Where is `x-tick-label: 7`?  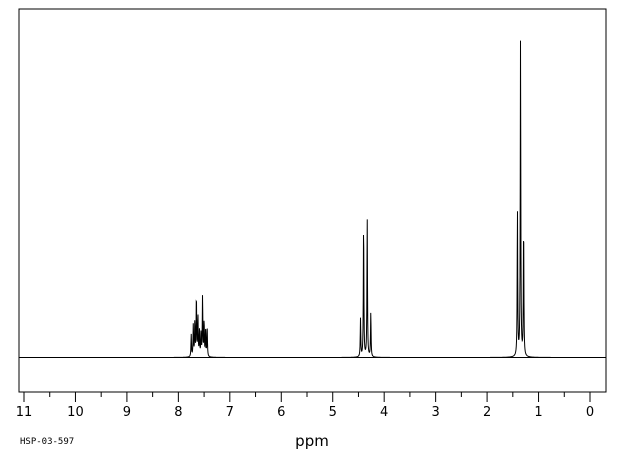 x-tick-label: 7 is located at coordinates (230, 412).